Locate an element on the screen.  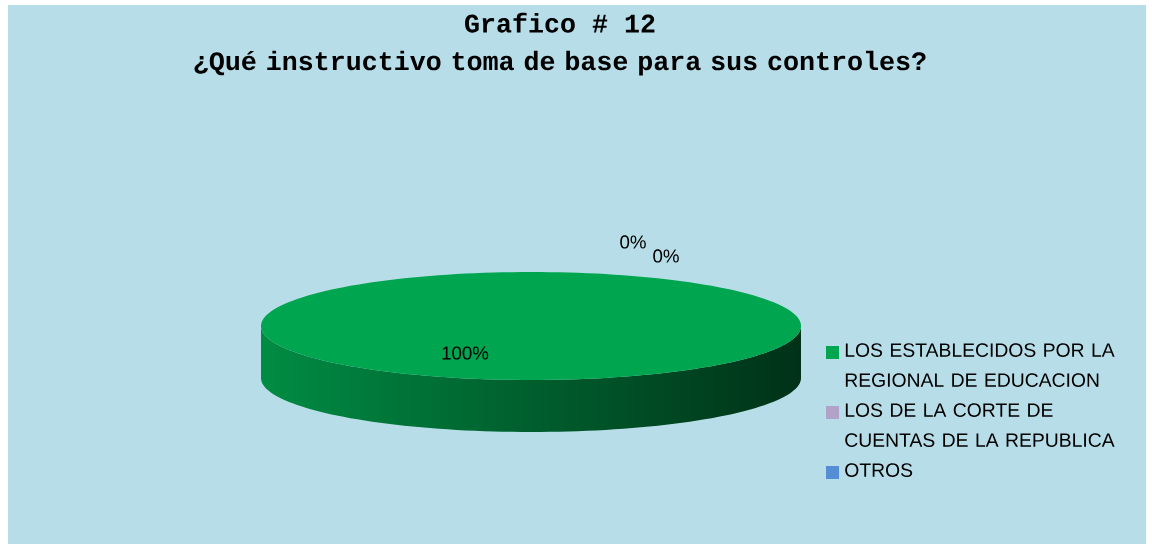
chart-subtitle: ¿Qué instructivo toma de base para sus controles? is located at coordinates (560, 63).